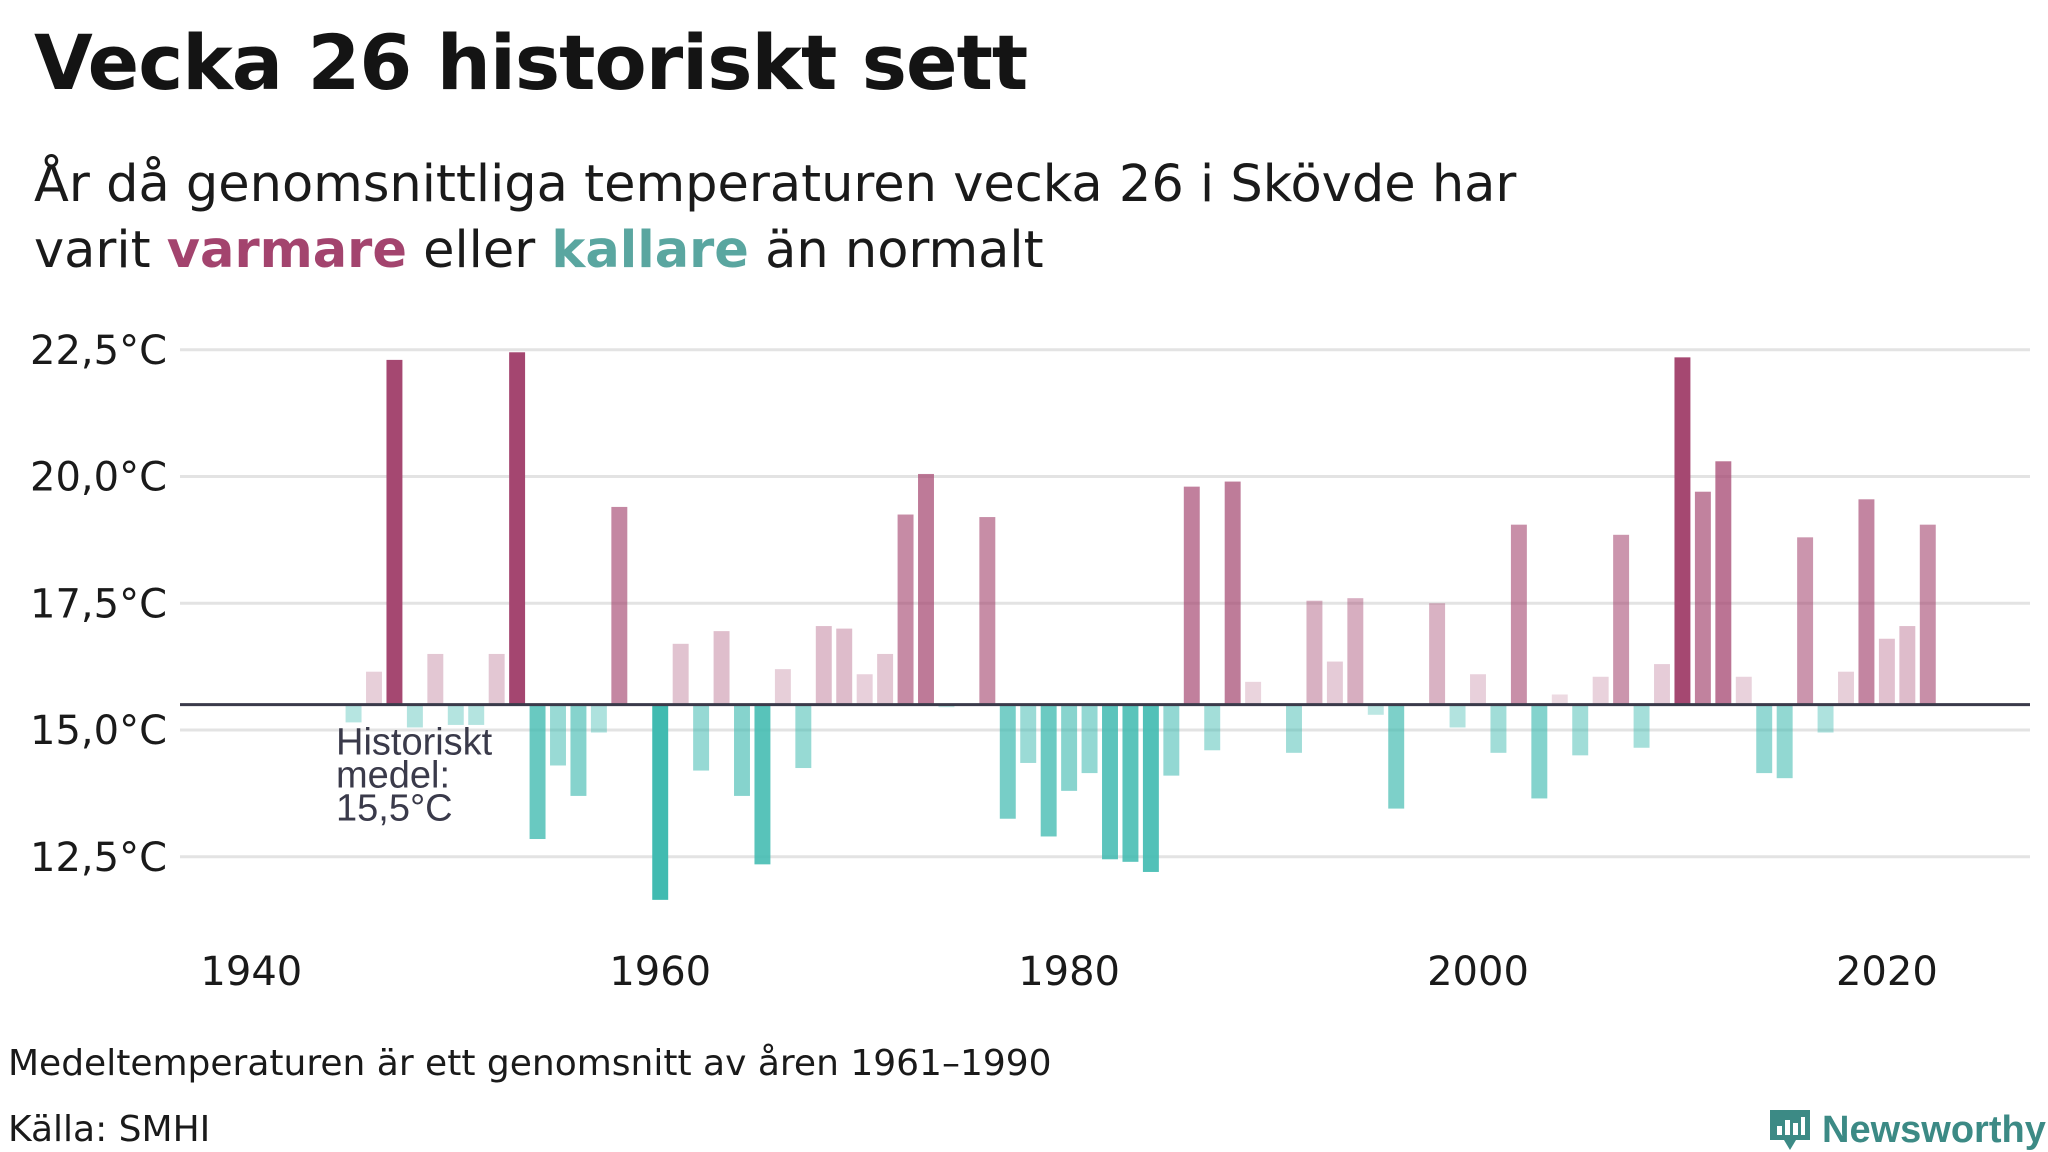 This screenshot has width=2048, height=1152. Describe the element at coordinates (1048, 770) in the screenshot. I see `bar-1979` at that location.